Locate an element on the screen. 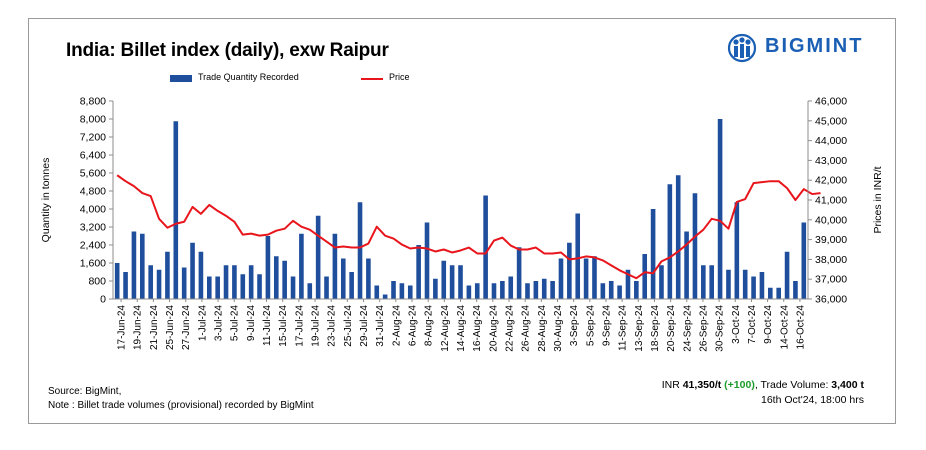 The height and width of the screenshot is (450, 926). legend-line-swatch is located at coordinates (372, 79).